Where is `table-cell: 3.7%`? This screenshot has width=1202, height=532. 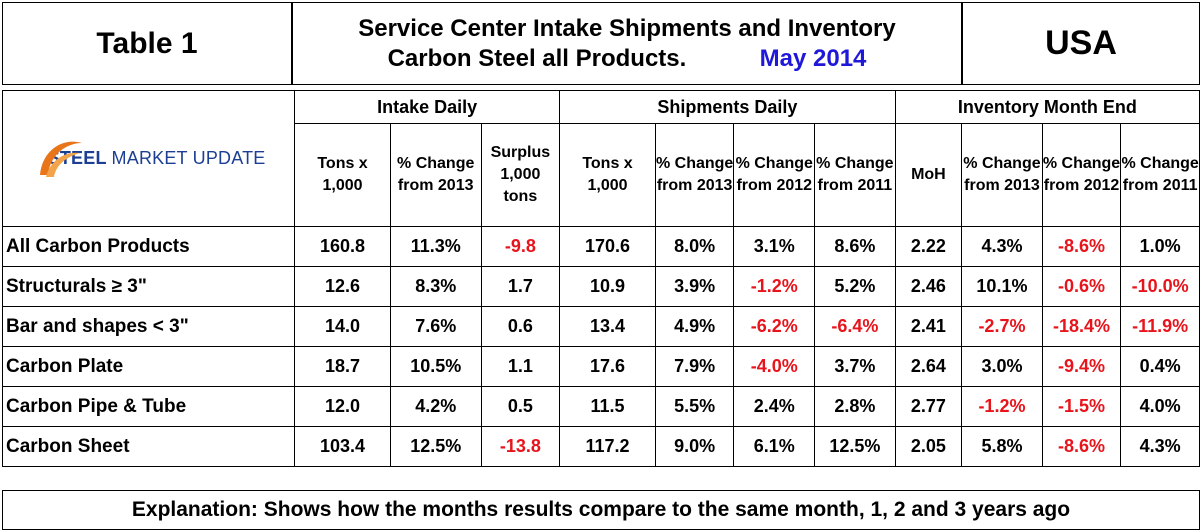 table-cell: 3.7% is located at coordinates (855, 366).